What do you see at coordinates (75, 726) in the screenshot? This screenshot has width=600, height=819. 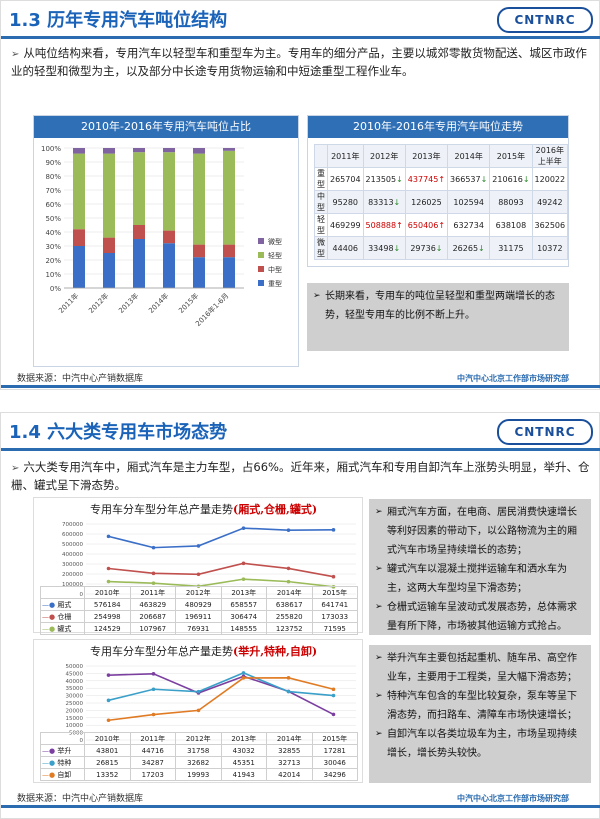 I see `y-tick-label: 10000` at bounding box center [75, 726].